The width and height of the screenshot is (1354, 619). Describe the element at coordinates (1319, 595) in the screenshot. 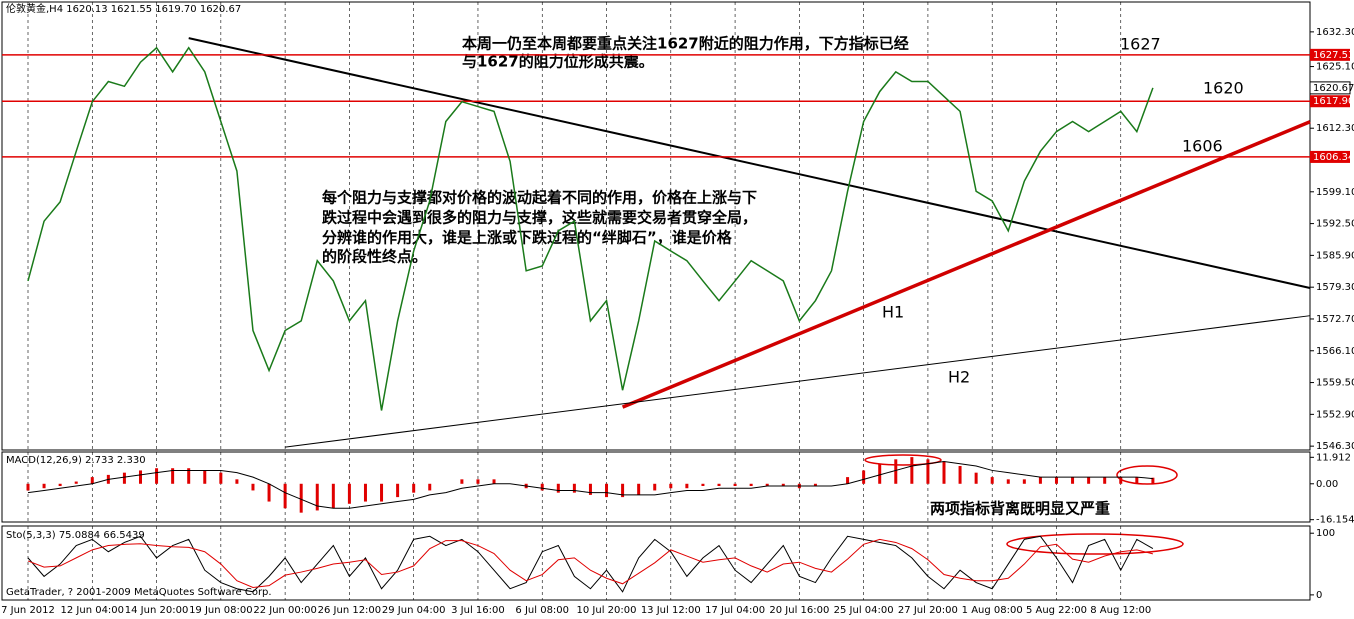

I see `y-tick-label: 0` at that location.